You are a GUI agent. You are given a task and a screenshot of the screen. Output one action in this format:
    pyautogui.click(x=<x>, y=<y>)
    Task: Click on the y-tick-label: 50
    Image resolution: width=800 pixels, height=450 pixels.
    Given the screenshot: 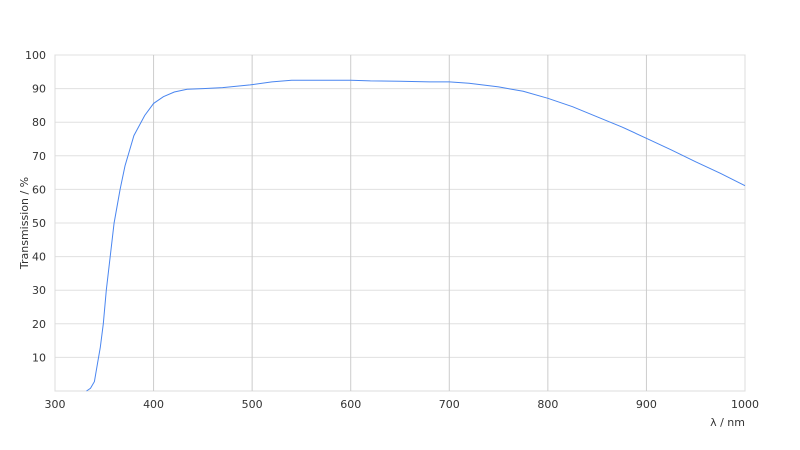 What is the action you would take?
    pyautogui.click(x=39, y=223)
    